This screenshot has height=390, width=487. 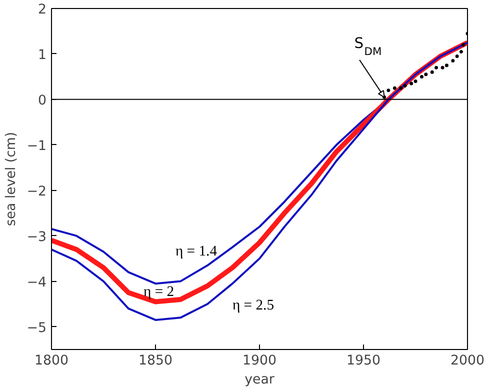 I want to click on series-label: η = 2.5, so click(x=253, y=306).